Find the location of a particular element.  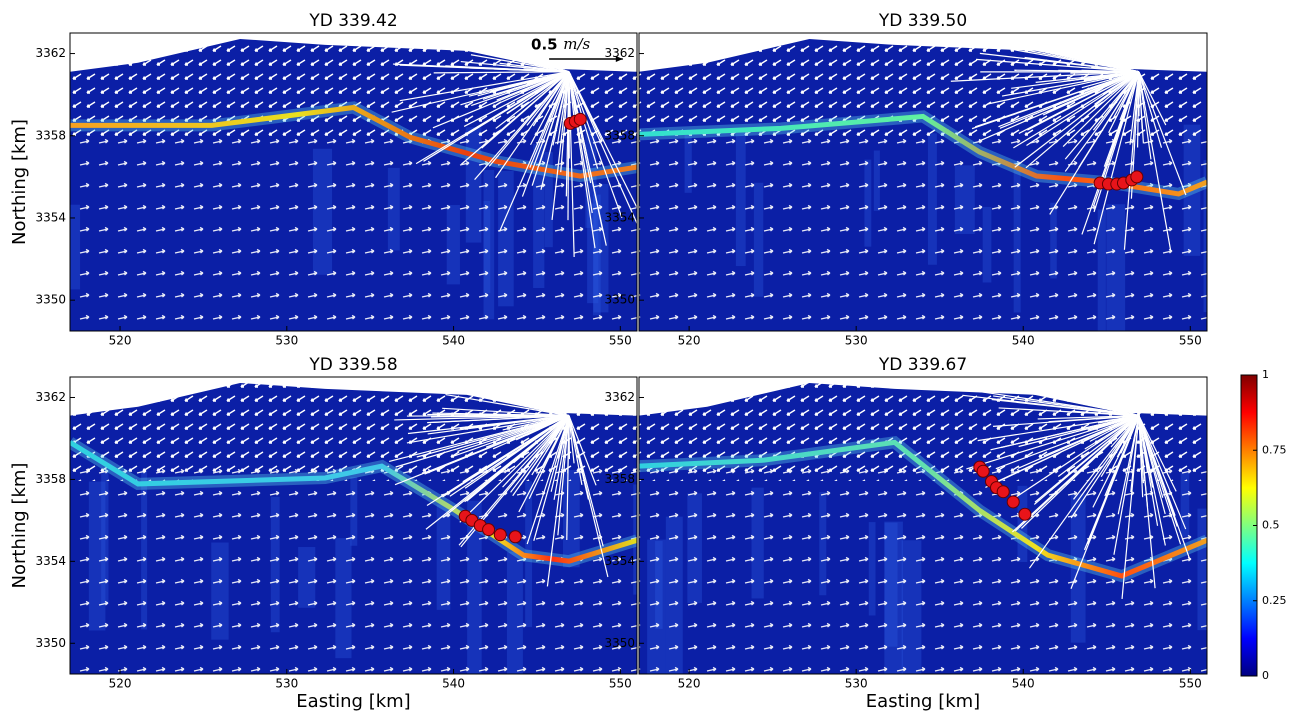

chart-title: YD 339.58 is located at coordinates (352, 365).